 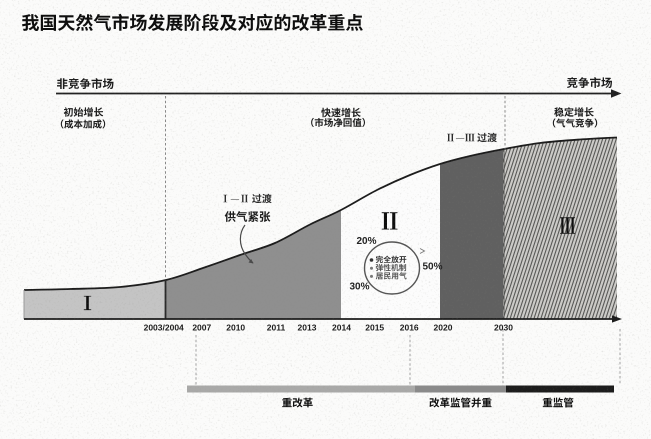 I want to click on svg-text: 2003/2004, so click(x=164, y=328).